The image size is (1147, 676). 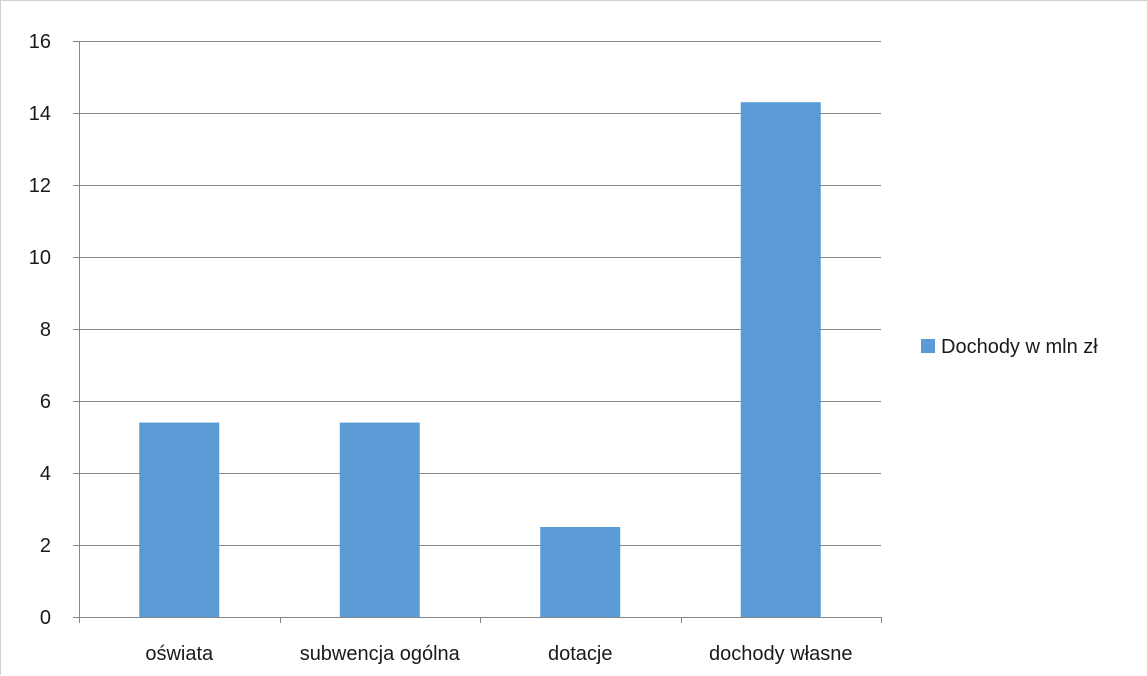 What do you see at coordinates (45, 618) in the screenshot?
I see `y-tick-label: 0` at bounding box center [45, 618].